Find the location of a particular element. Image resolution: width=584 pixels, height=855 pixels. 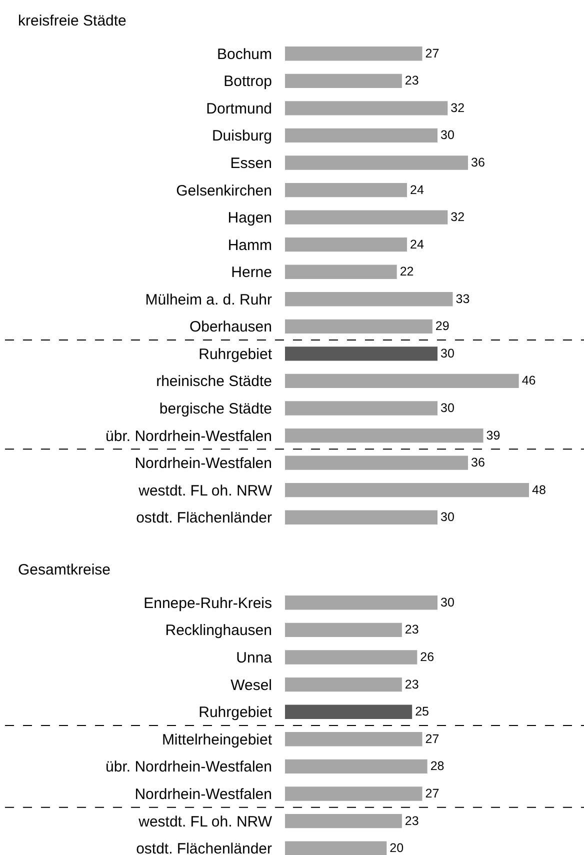

data-label: 26 is located at coordinates (427, 657).